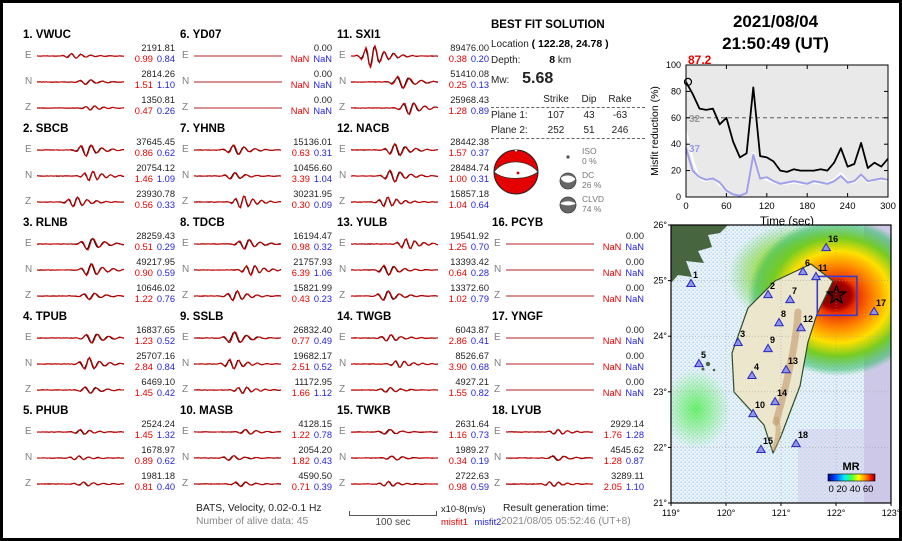 This screenshot has height=541, width=902. I want to click on plane2-row: Plane 2: 252 51 246, so click(568, 131).